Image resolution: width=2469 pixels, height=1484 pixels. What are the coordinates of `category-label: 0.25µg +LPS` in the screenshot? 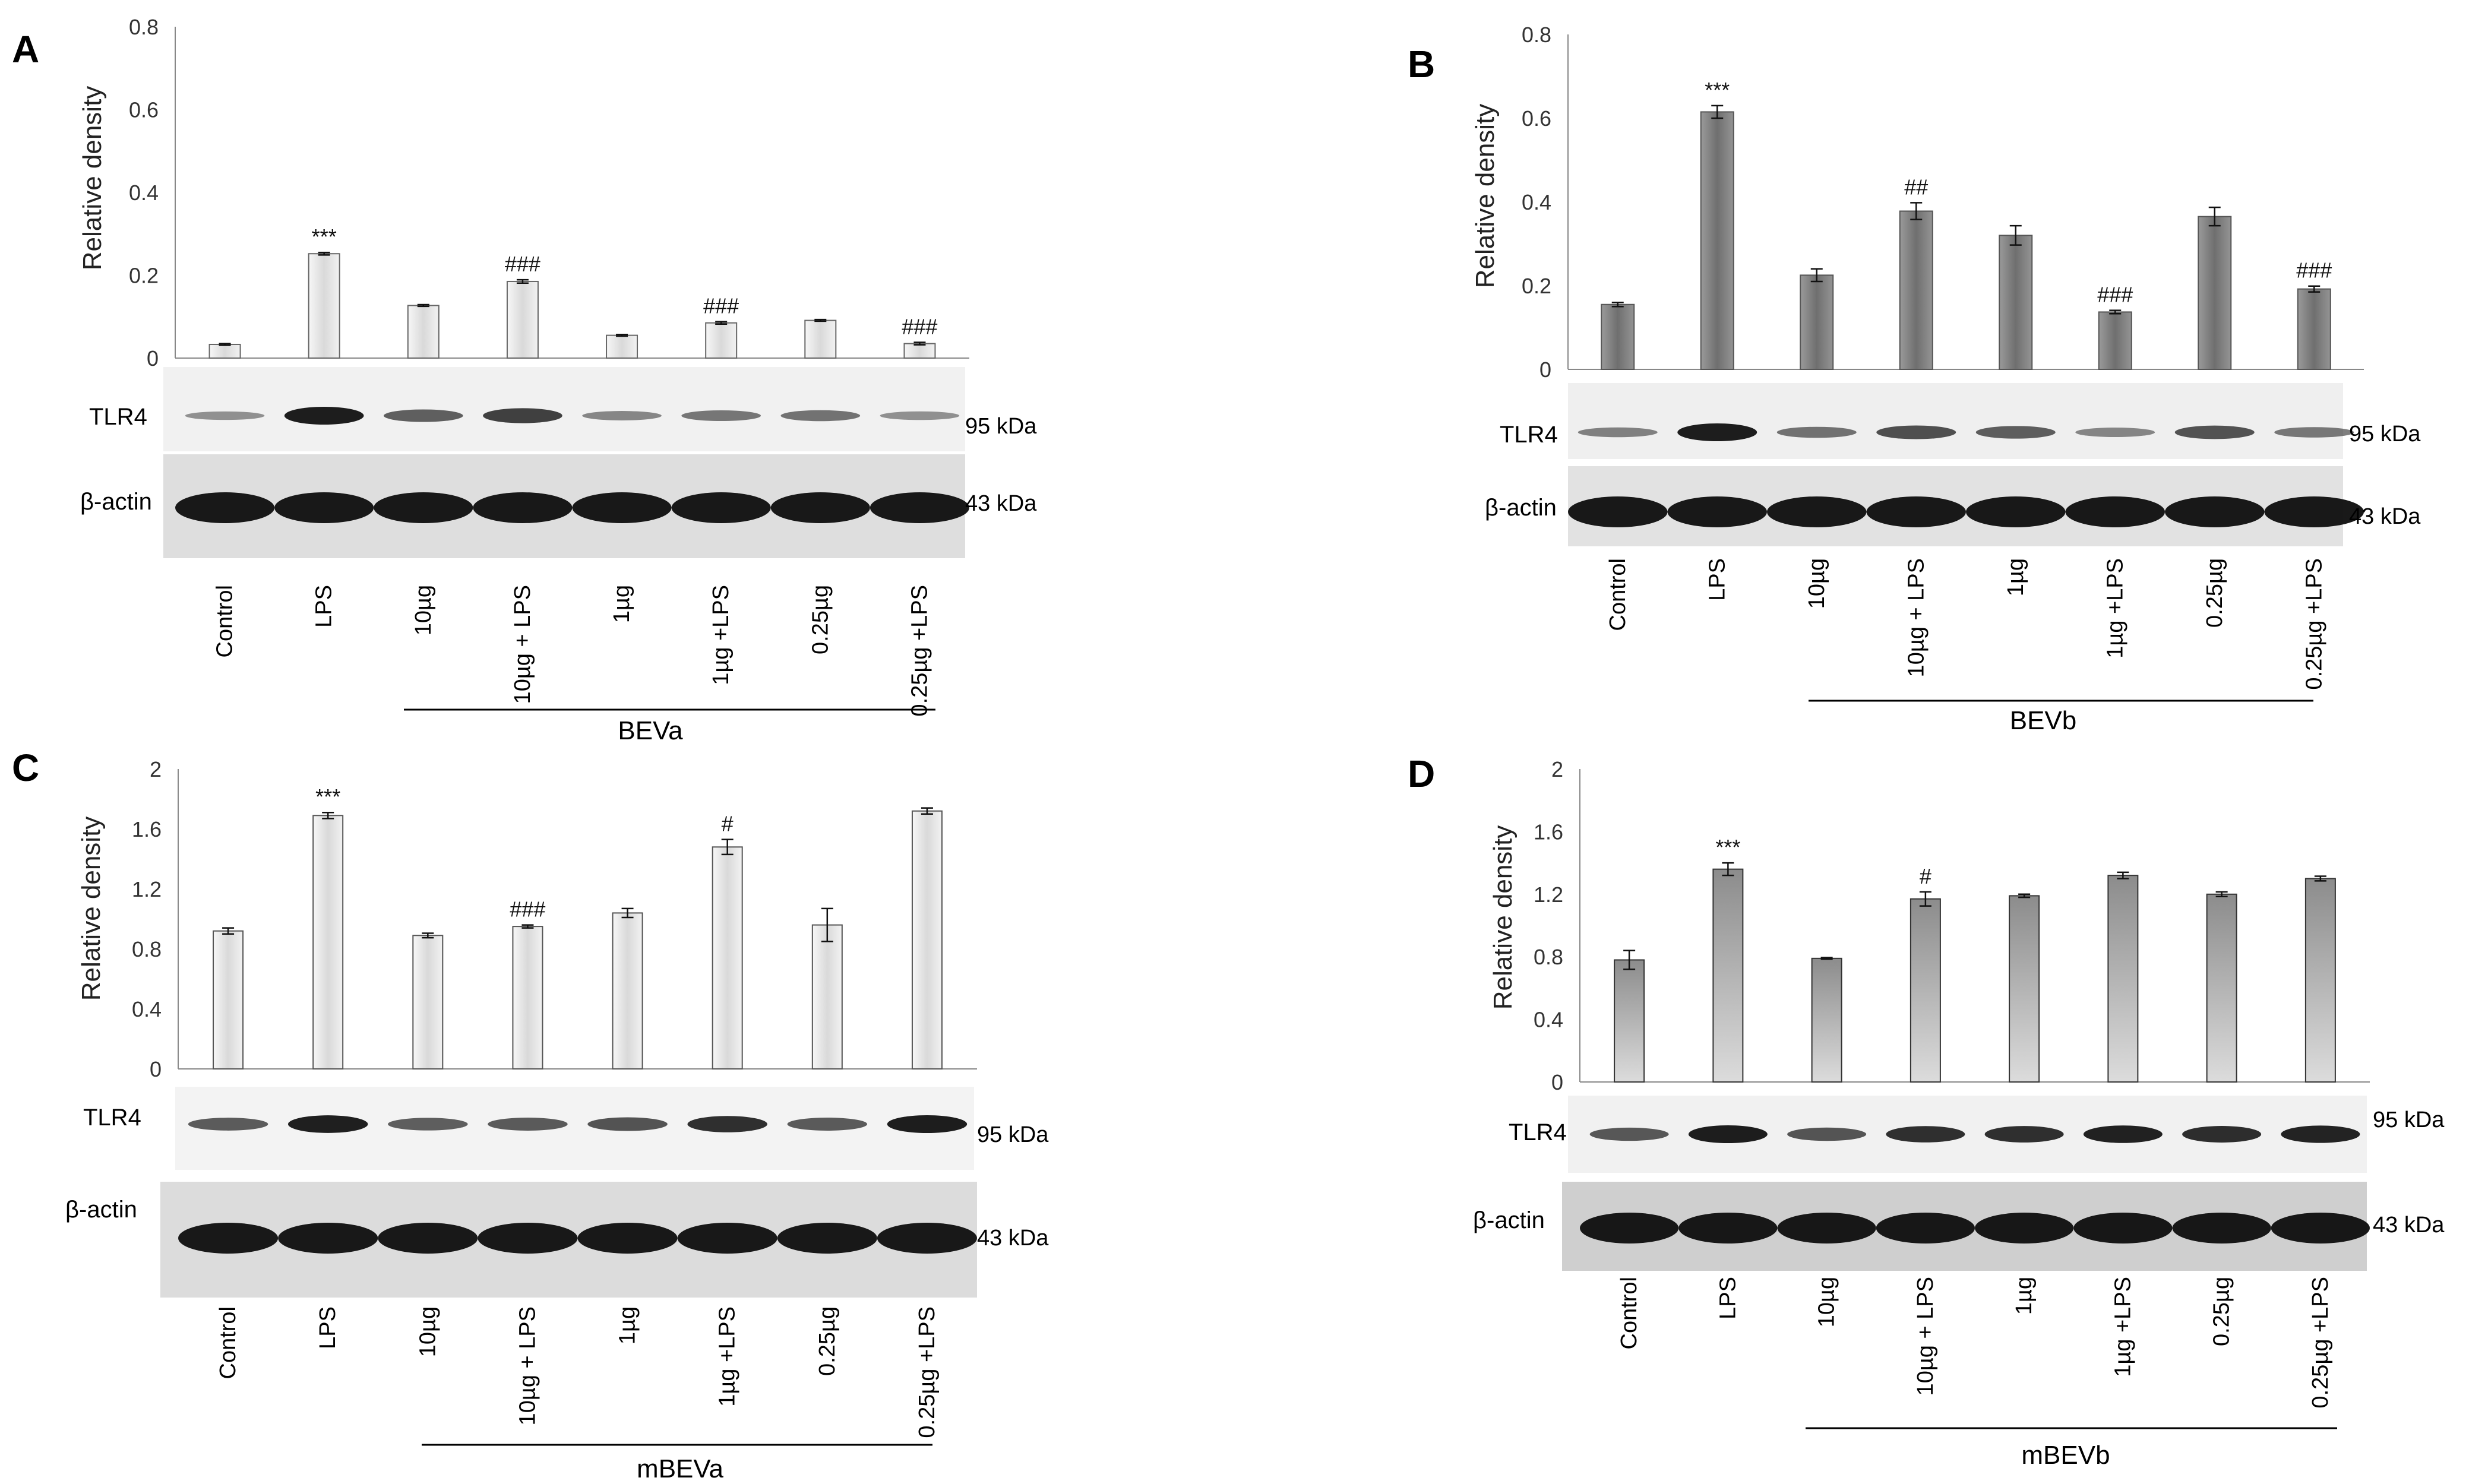 It's located at (919, 651).